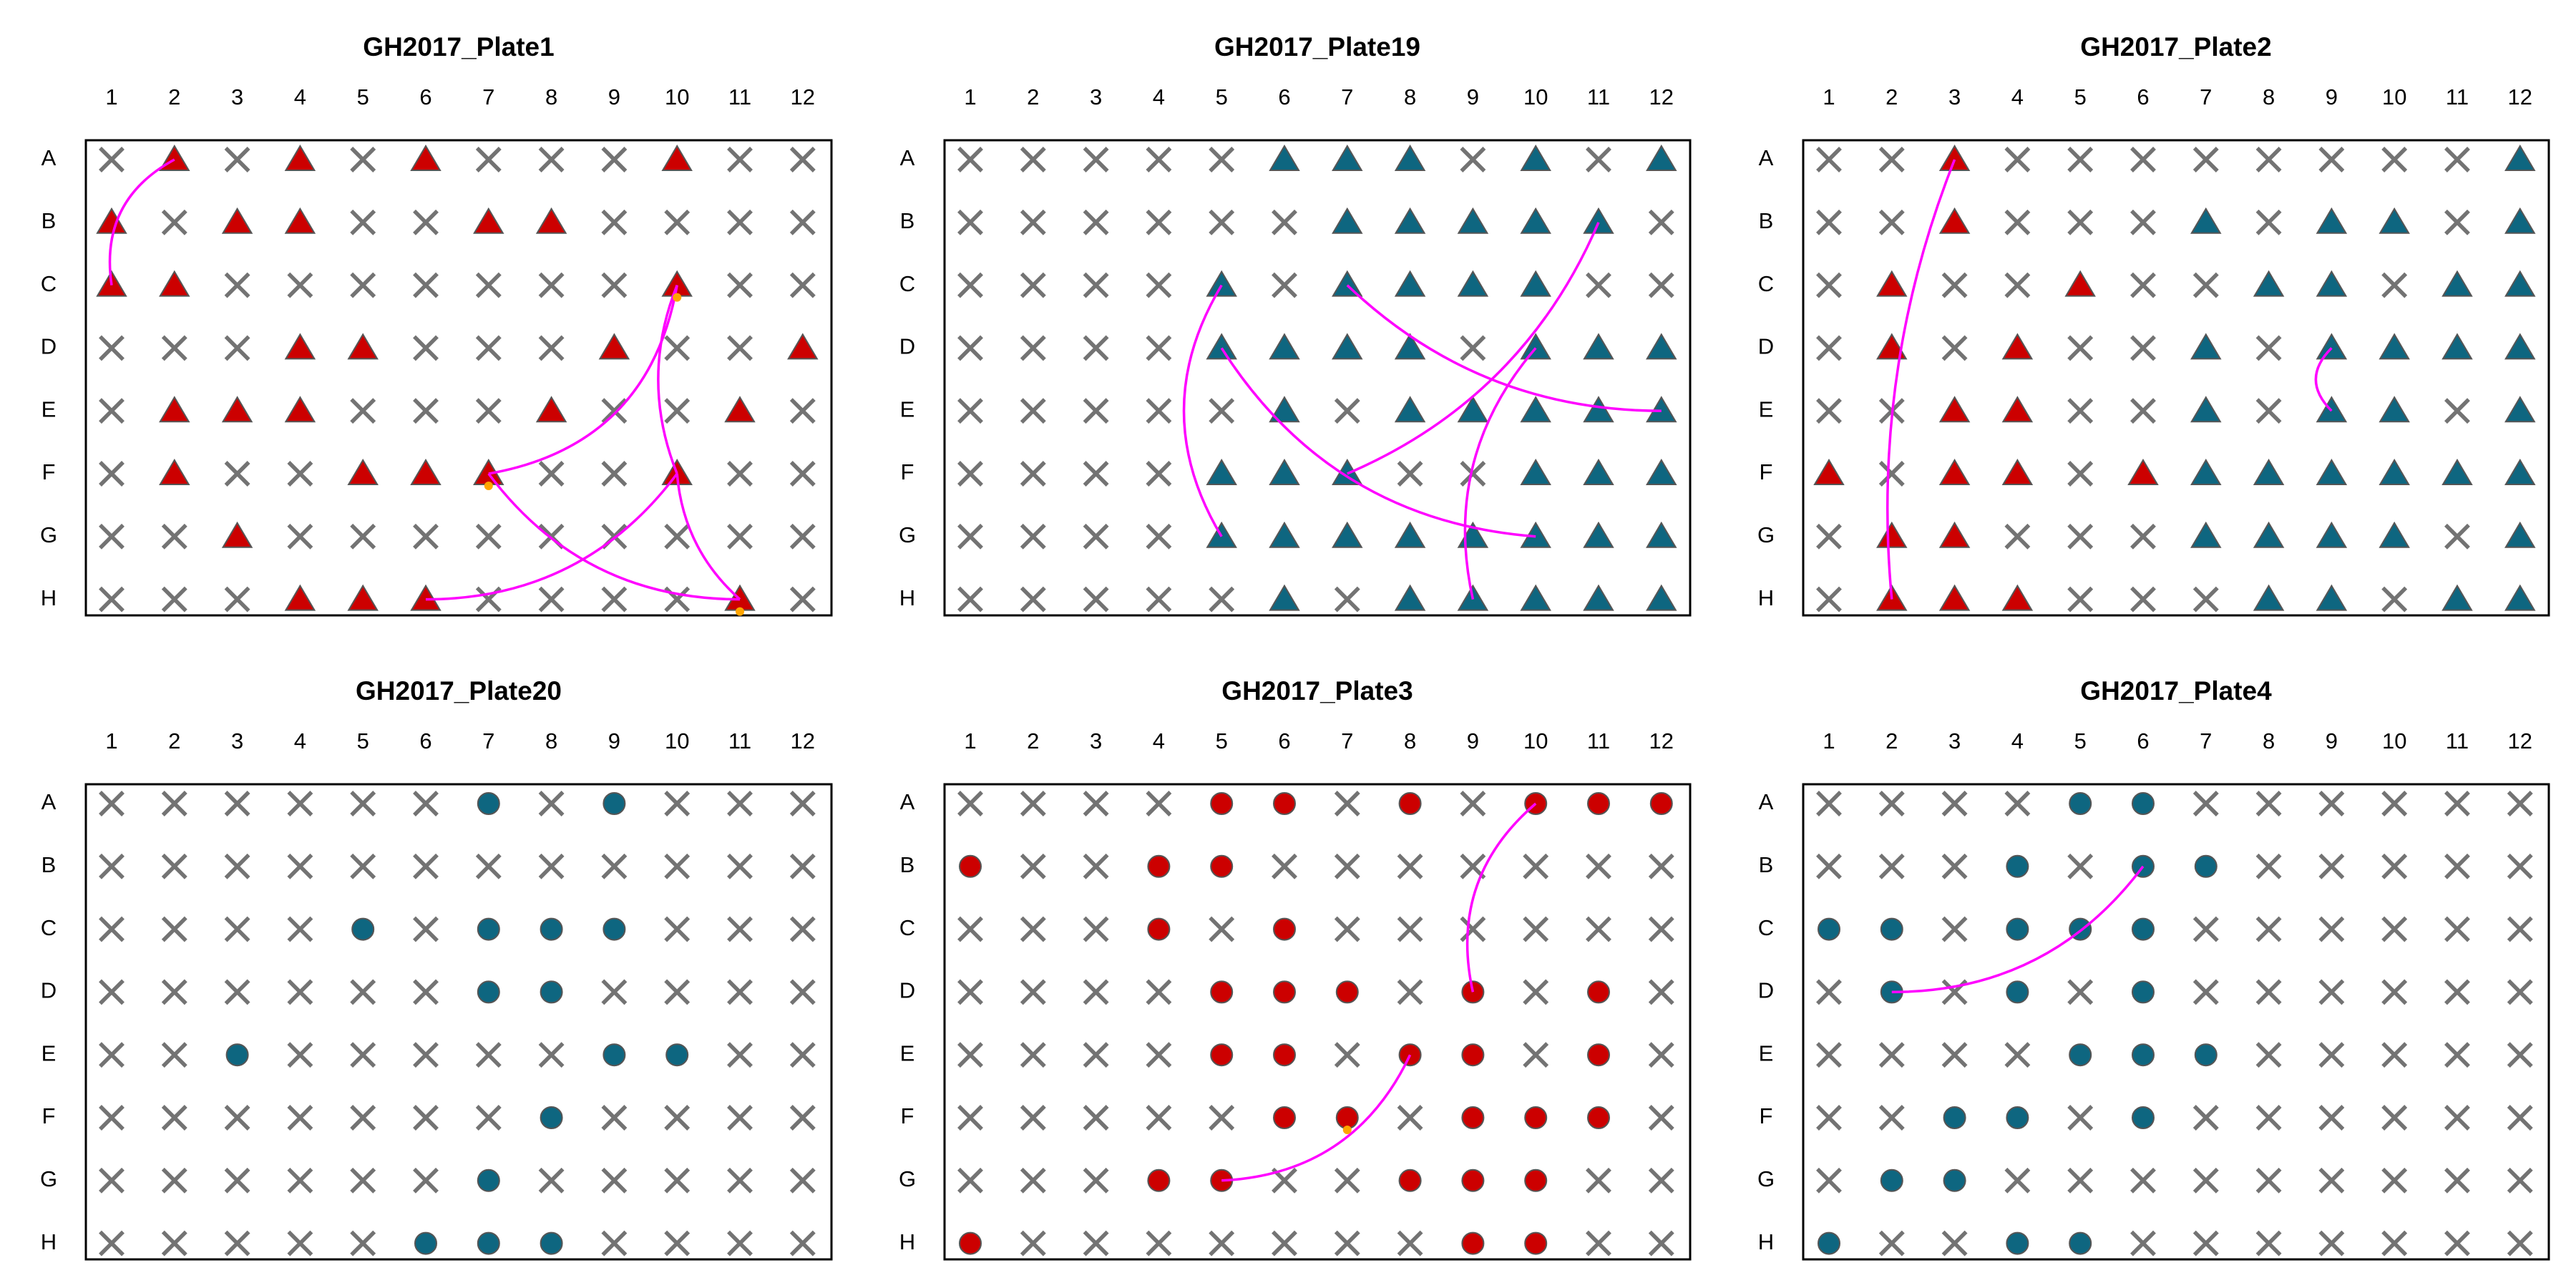 The width and height of the screenshot is (2576, 1288). Describe the element at coordinates (459, 691) in the screenshot. I see `panel-title: GH2017_Plate20` at that location.